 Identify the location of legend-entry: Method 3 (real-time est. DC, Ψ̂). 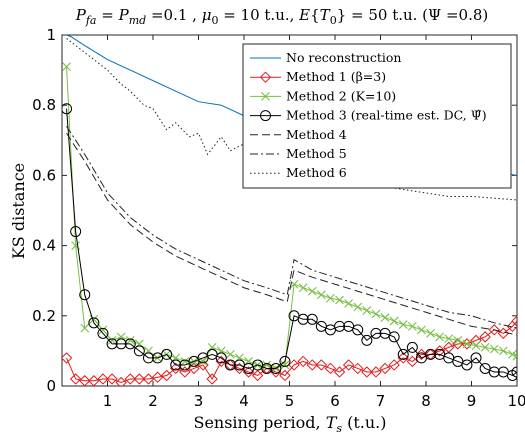
(368, 115).